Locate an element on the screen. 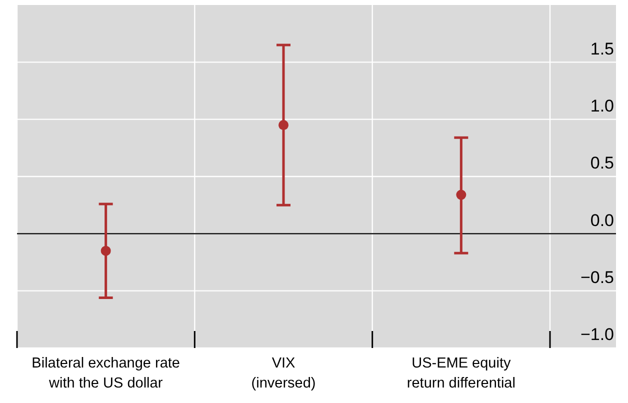 The height and width of the screenshot is (403, 628). y-tick-label: 1.5 is located at coordinates (602, 48).